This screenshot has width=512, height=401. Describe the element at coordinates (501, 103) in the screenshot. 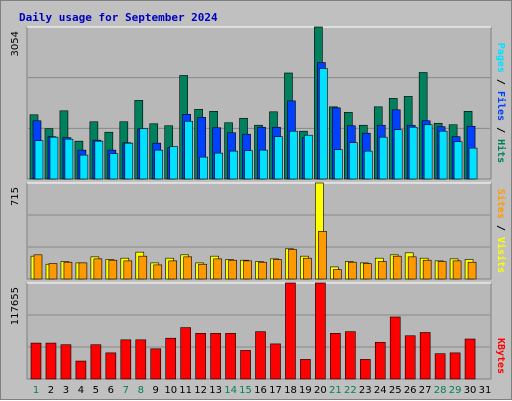

I see `right-axis-label-1: Pages / Files / Hits` at that location.